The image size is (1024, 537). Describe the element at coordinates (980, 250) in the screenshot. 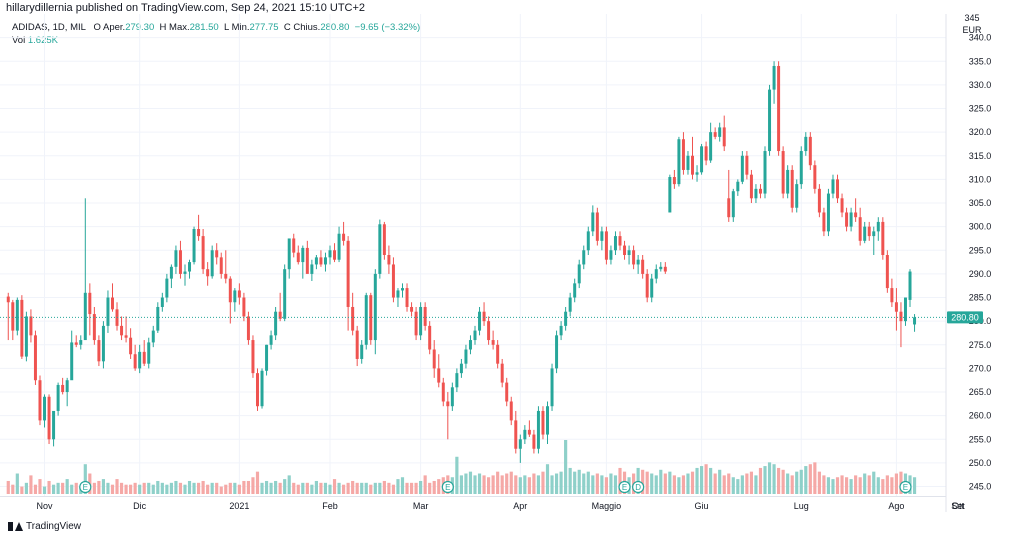

I see `price-tick-label: 295.0` at that location.